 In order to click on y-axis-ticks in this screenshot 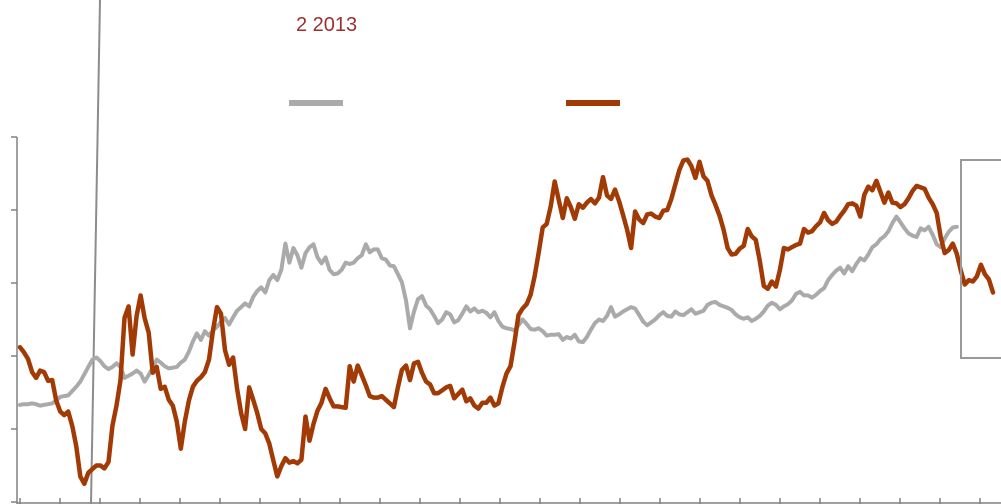, I will do `click(14, 319)`.